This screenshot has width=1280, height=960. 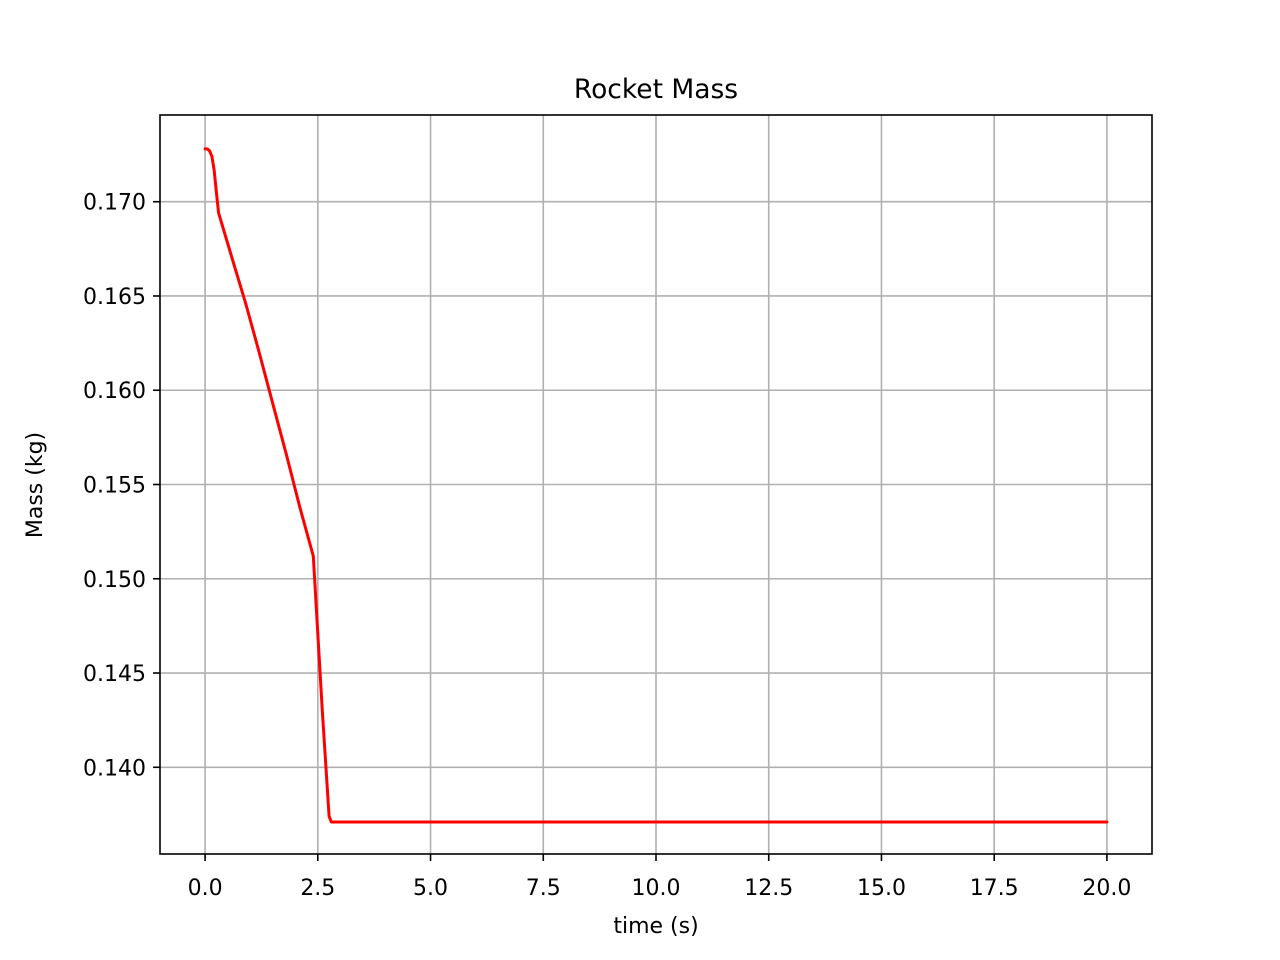 What do you see at coordinates (768, 888) in the screenshot?
I see `x-tick-label: 12.5` at bounding box center [768, 888].